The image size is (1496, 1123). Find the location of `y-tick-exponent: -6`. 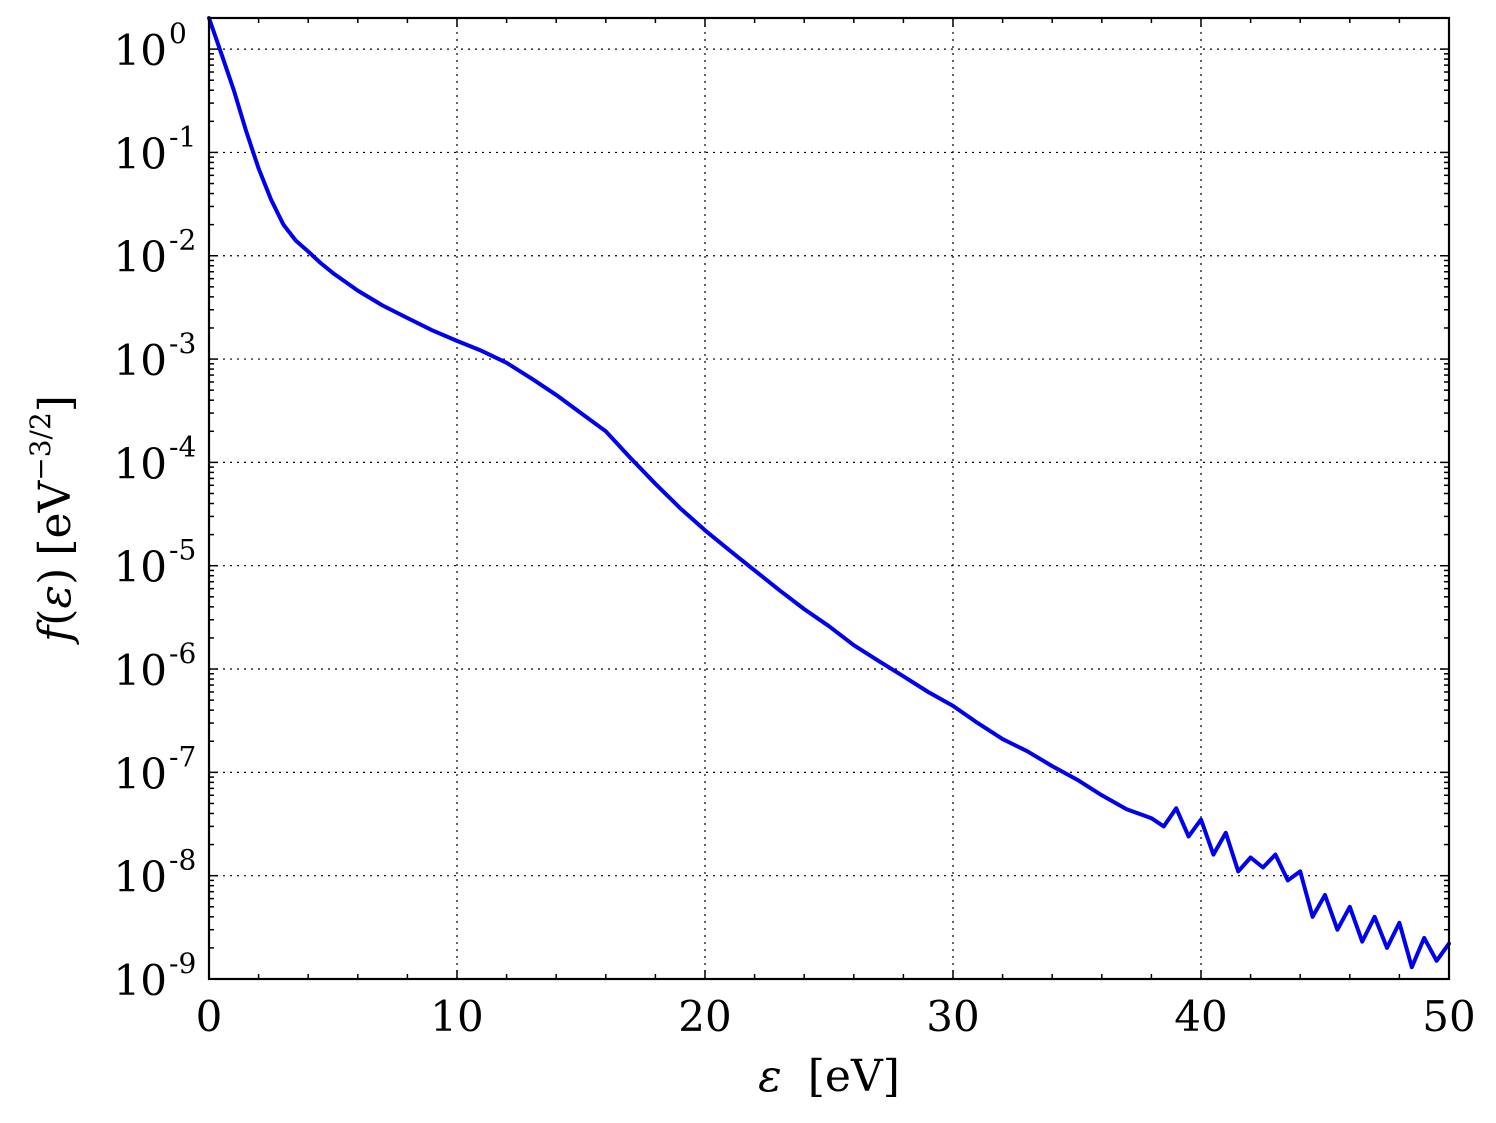

y-tick-exponent: -6 is located at coordinates (182, 653).